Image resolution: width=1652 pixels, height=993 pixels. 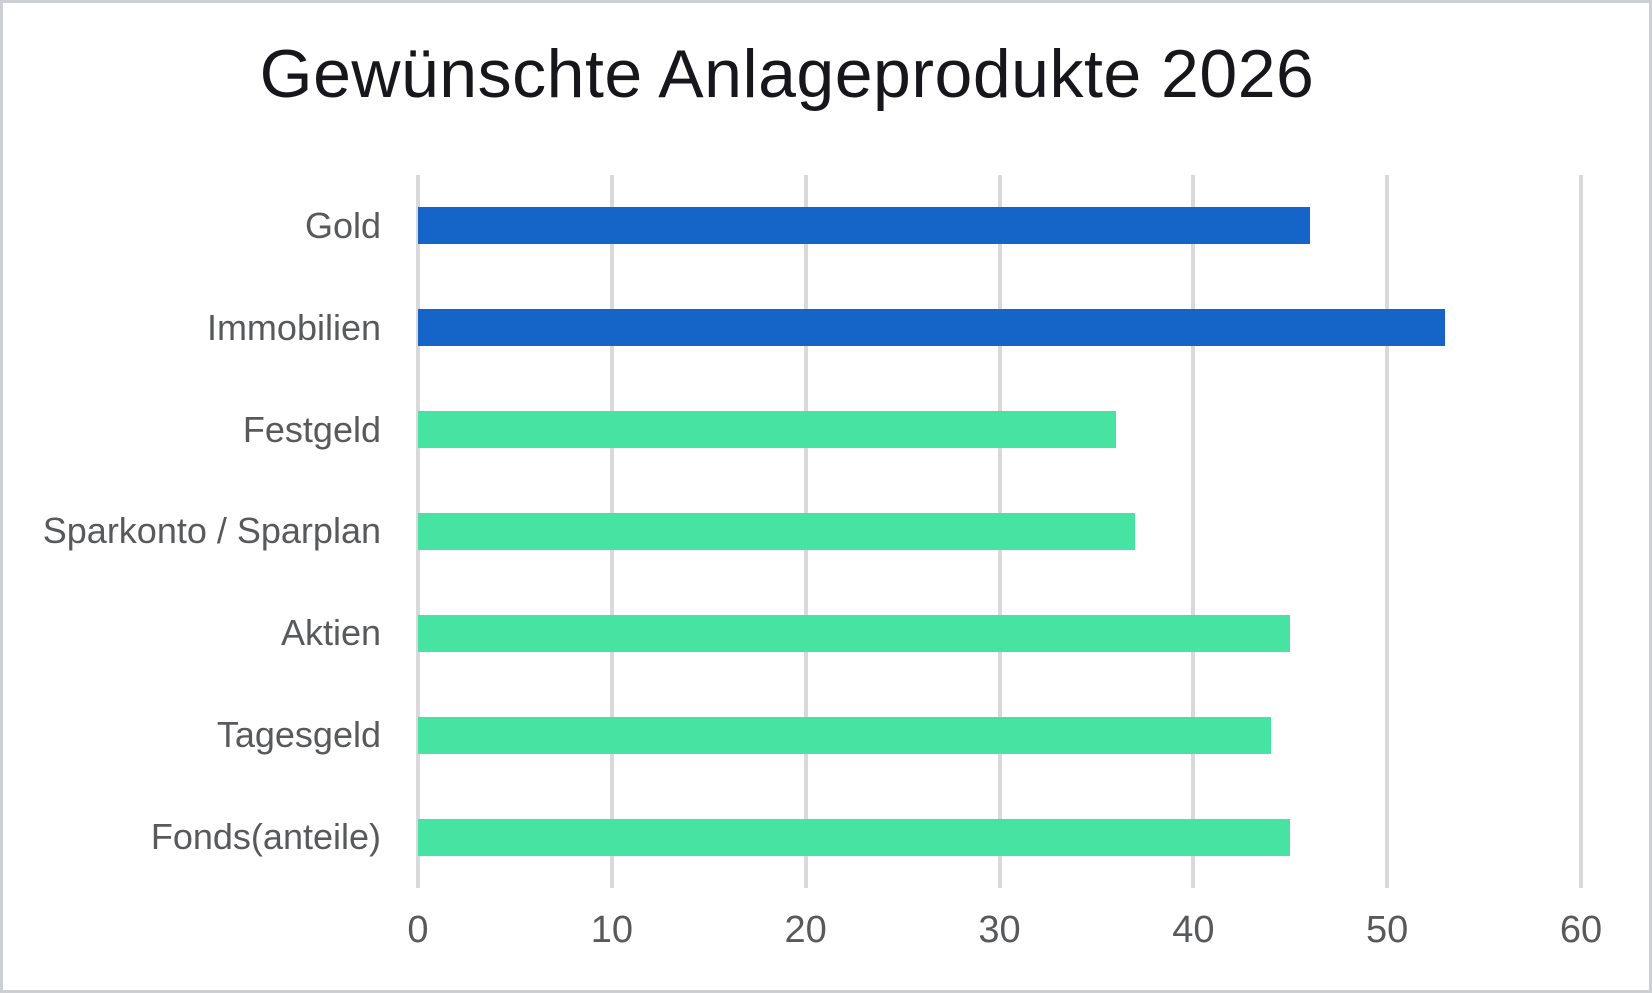 What do you see at coordinates (854, 633) in the screenshot?
I see `bar-aktien` at bounding box center [854, 633].